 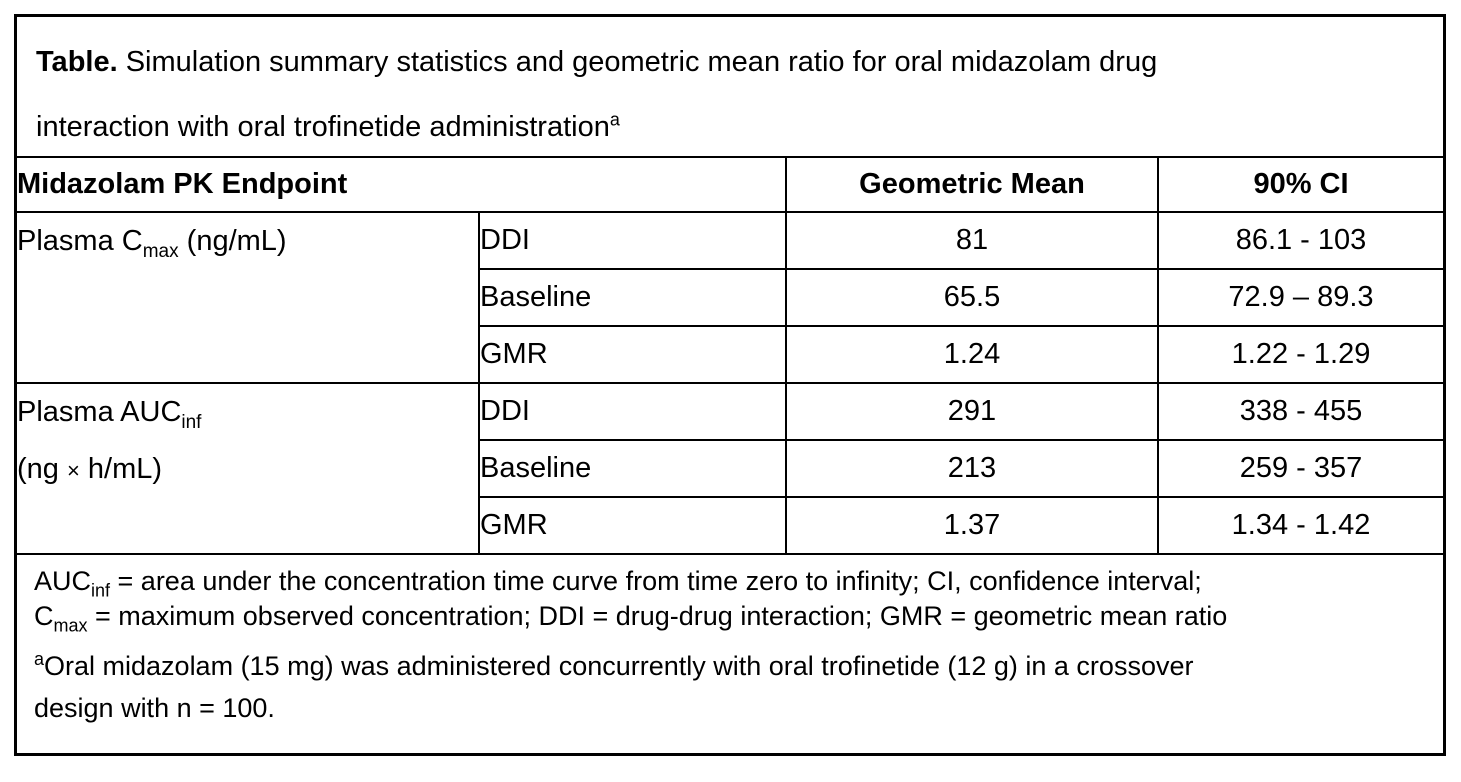 What do you see at coordinates (70, 625) in the screenshot?
I see `fn-cmax-sub: max` at bounding box center [70, 625].